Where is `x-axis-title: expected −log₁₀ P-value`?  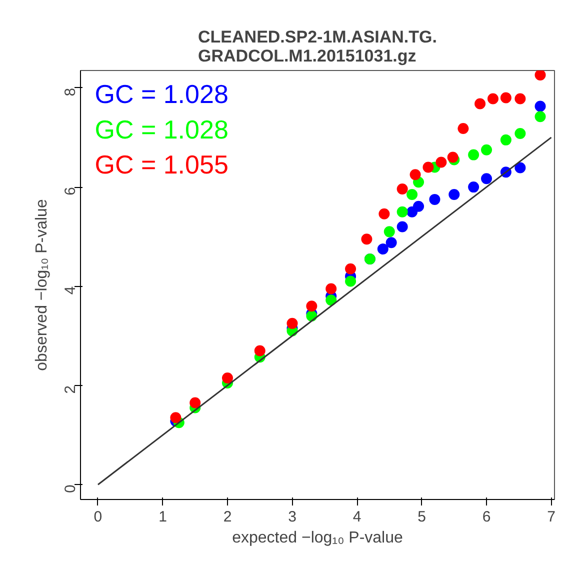
x-axis-title: expected −log₁₀ P-value is located at coordinates (318, 538).